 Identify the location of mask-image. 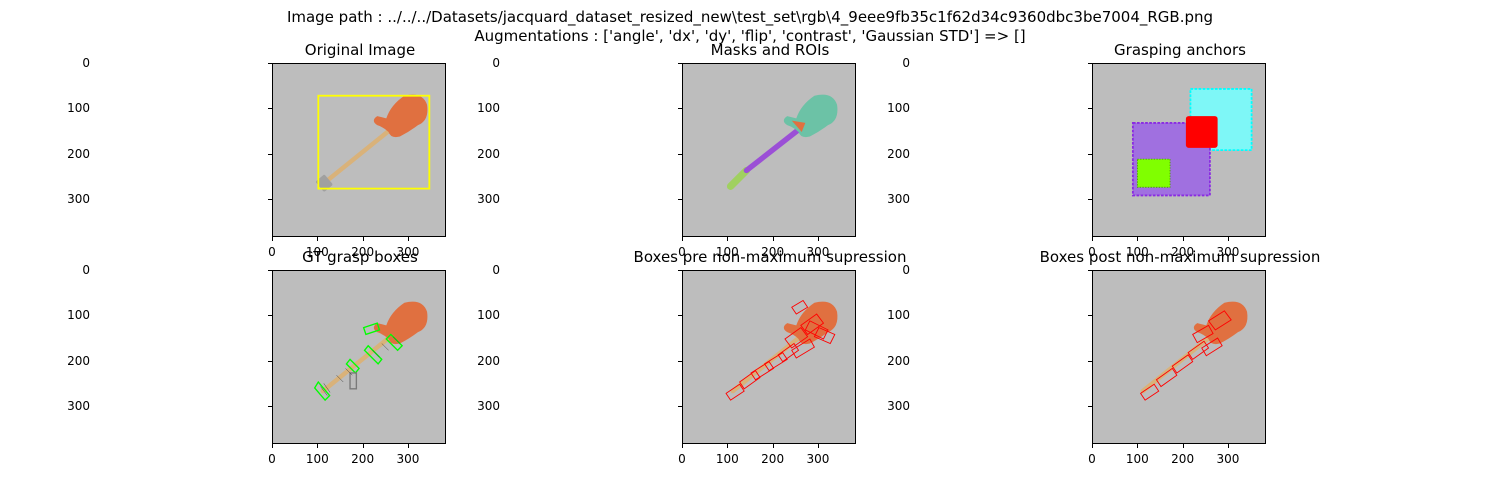
(769, 150).